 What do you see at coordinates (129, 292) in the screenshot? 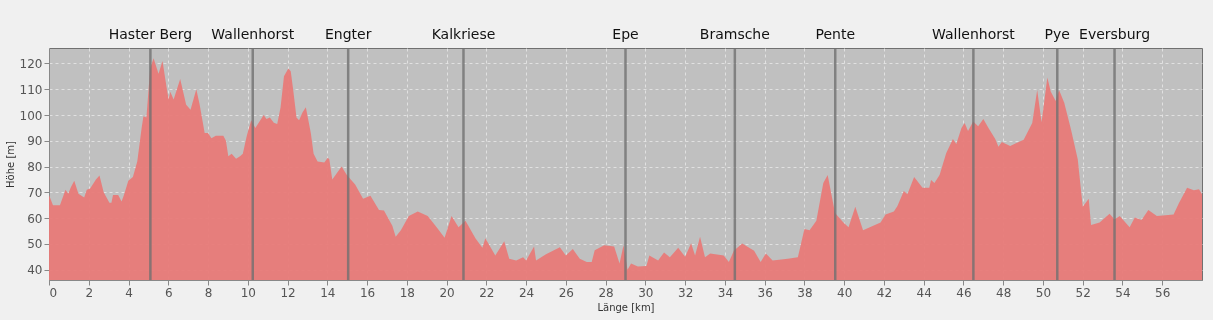
I see `x-tick-label: 4` at bounding box center [129, 292].